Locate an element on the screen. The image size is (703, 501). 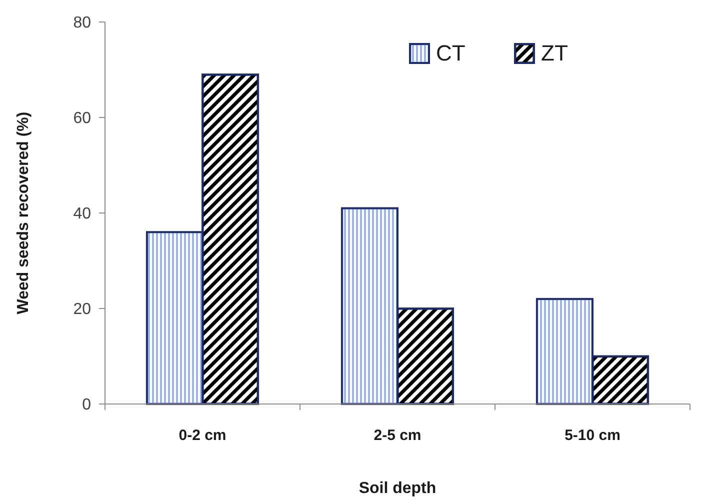
y-tick-label: 0 is located at coordinates (87, 405).